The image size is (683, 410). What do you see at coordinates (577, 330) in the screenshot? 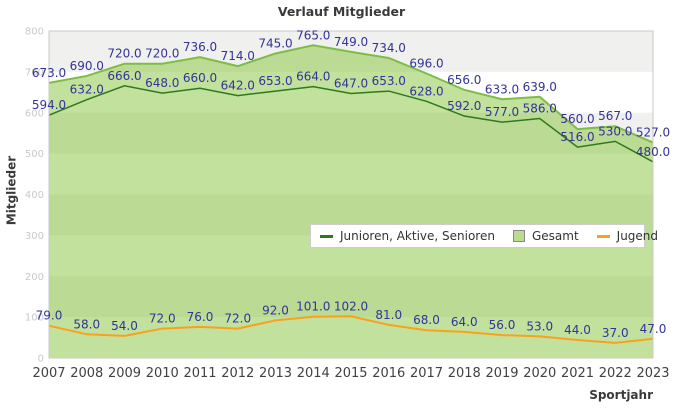
I see `point-label: 44.0` at bounding box center [577, 330].